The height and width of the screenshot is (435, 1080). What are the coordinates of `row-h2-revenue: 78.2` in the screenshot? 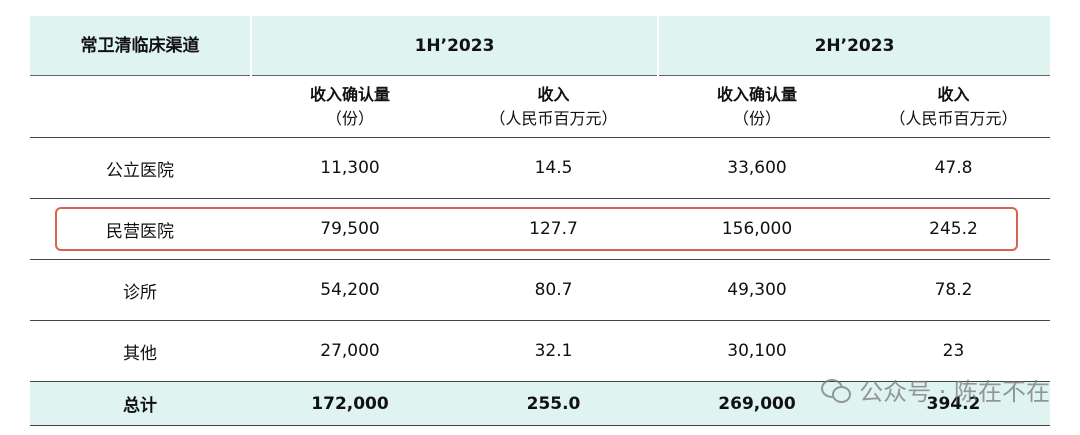 It's located at (953, 290).